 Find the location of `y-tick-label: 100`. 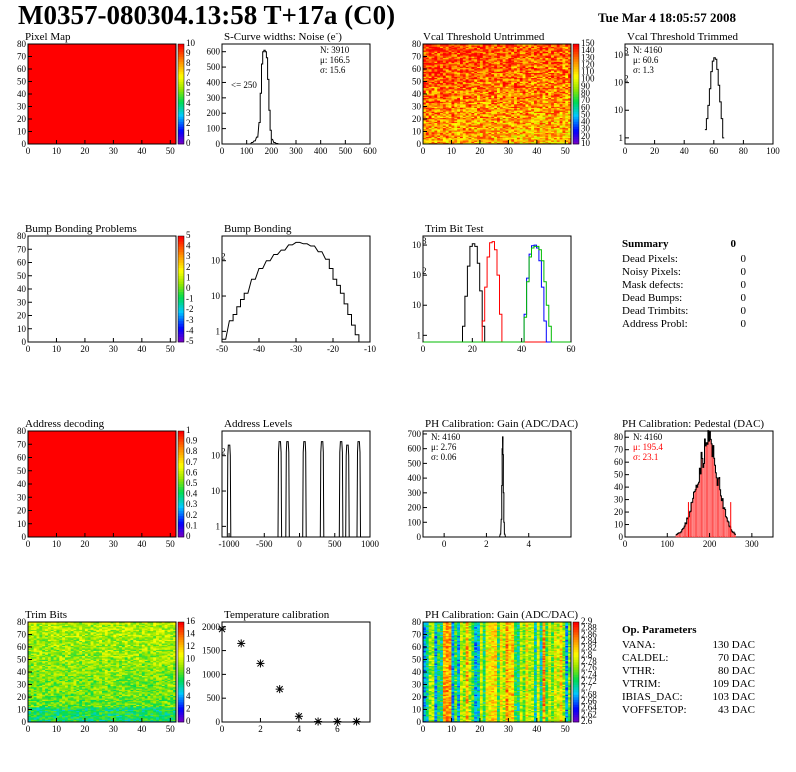

y-tick-label: 100 is located at coordinates (415, 522).